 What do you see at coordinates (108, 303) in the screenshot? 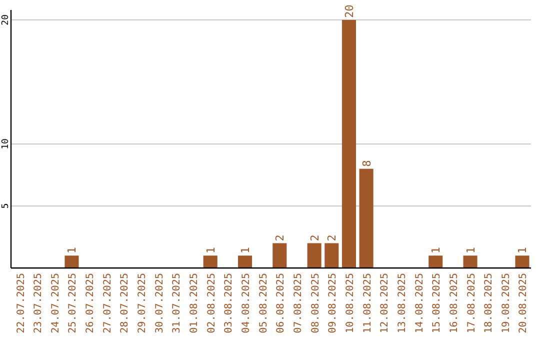
I see `x-tick-label: 27.07.2025` at bounding box center [108, 303].